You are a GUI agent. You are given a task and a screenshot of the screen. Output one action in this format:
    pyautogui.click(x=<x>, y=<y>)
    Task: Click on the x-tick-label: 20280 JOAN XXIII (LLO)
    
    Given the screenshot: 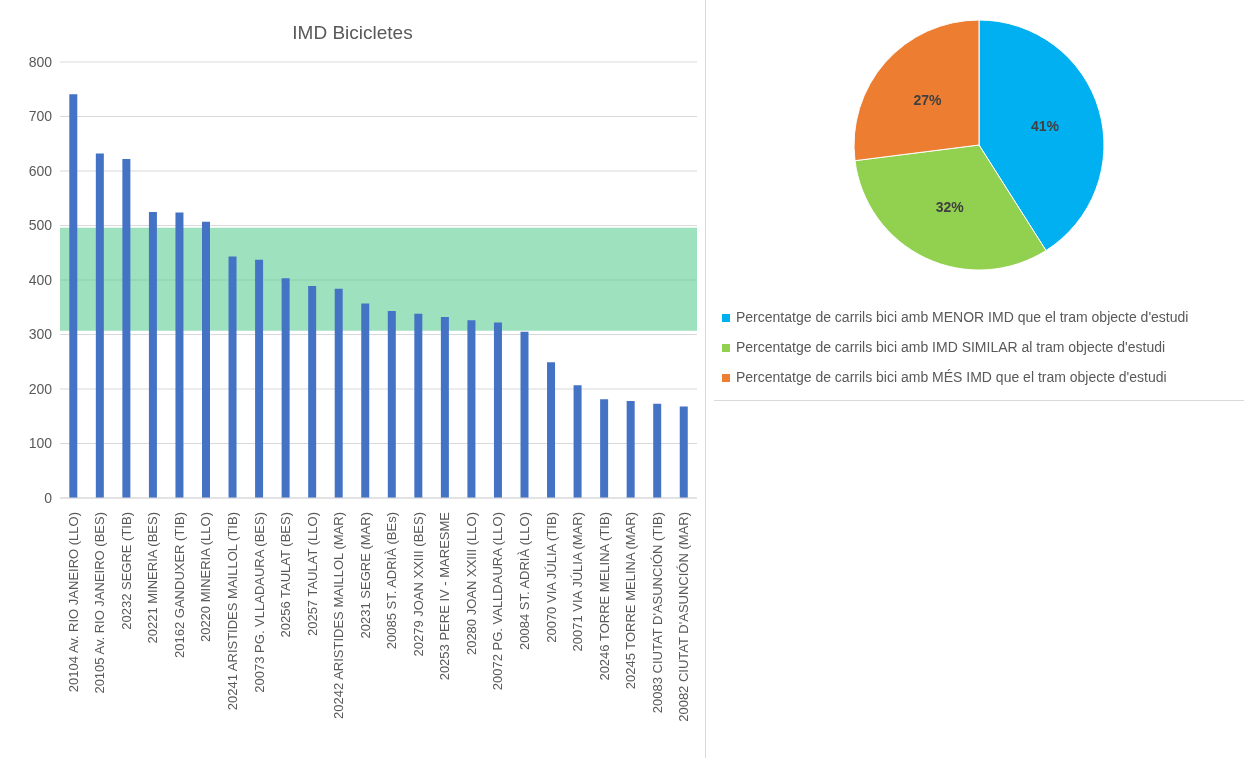 What is the action you would take?
    pyautogui.click(x=471, y=584)
    